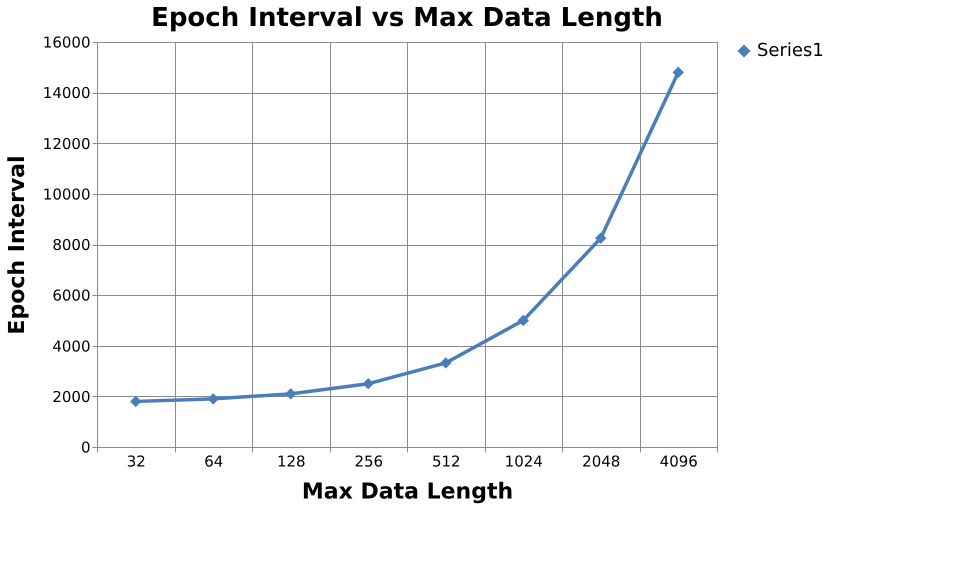 The width and height of the screenshot is (979, 579). What do you see at coordinates (71, 245) in the screenshot?
I see `y-tick-label: 8000` at bounding box center [71, 245].